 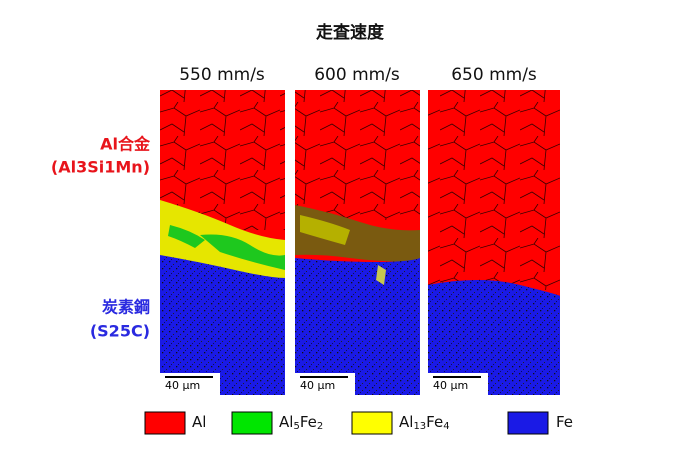 What do you see at coordinates (126, 307) in the screenshot?
I see `row-label: 炭素鋼` at bounding box center [126, 307].